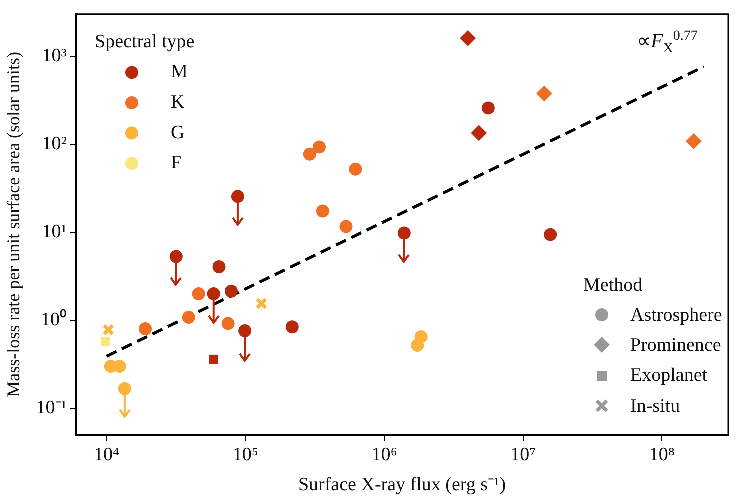 This screenshot has height=501, width=738. I want to click on x-tick-label: 10⁴, so click(107, 455).